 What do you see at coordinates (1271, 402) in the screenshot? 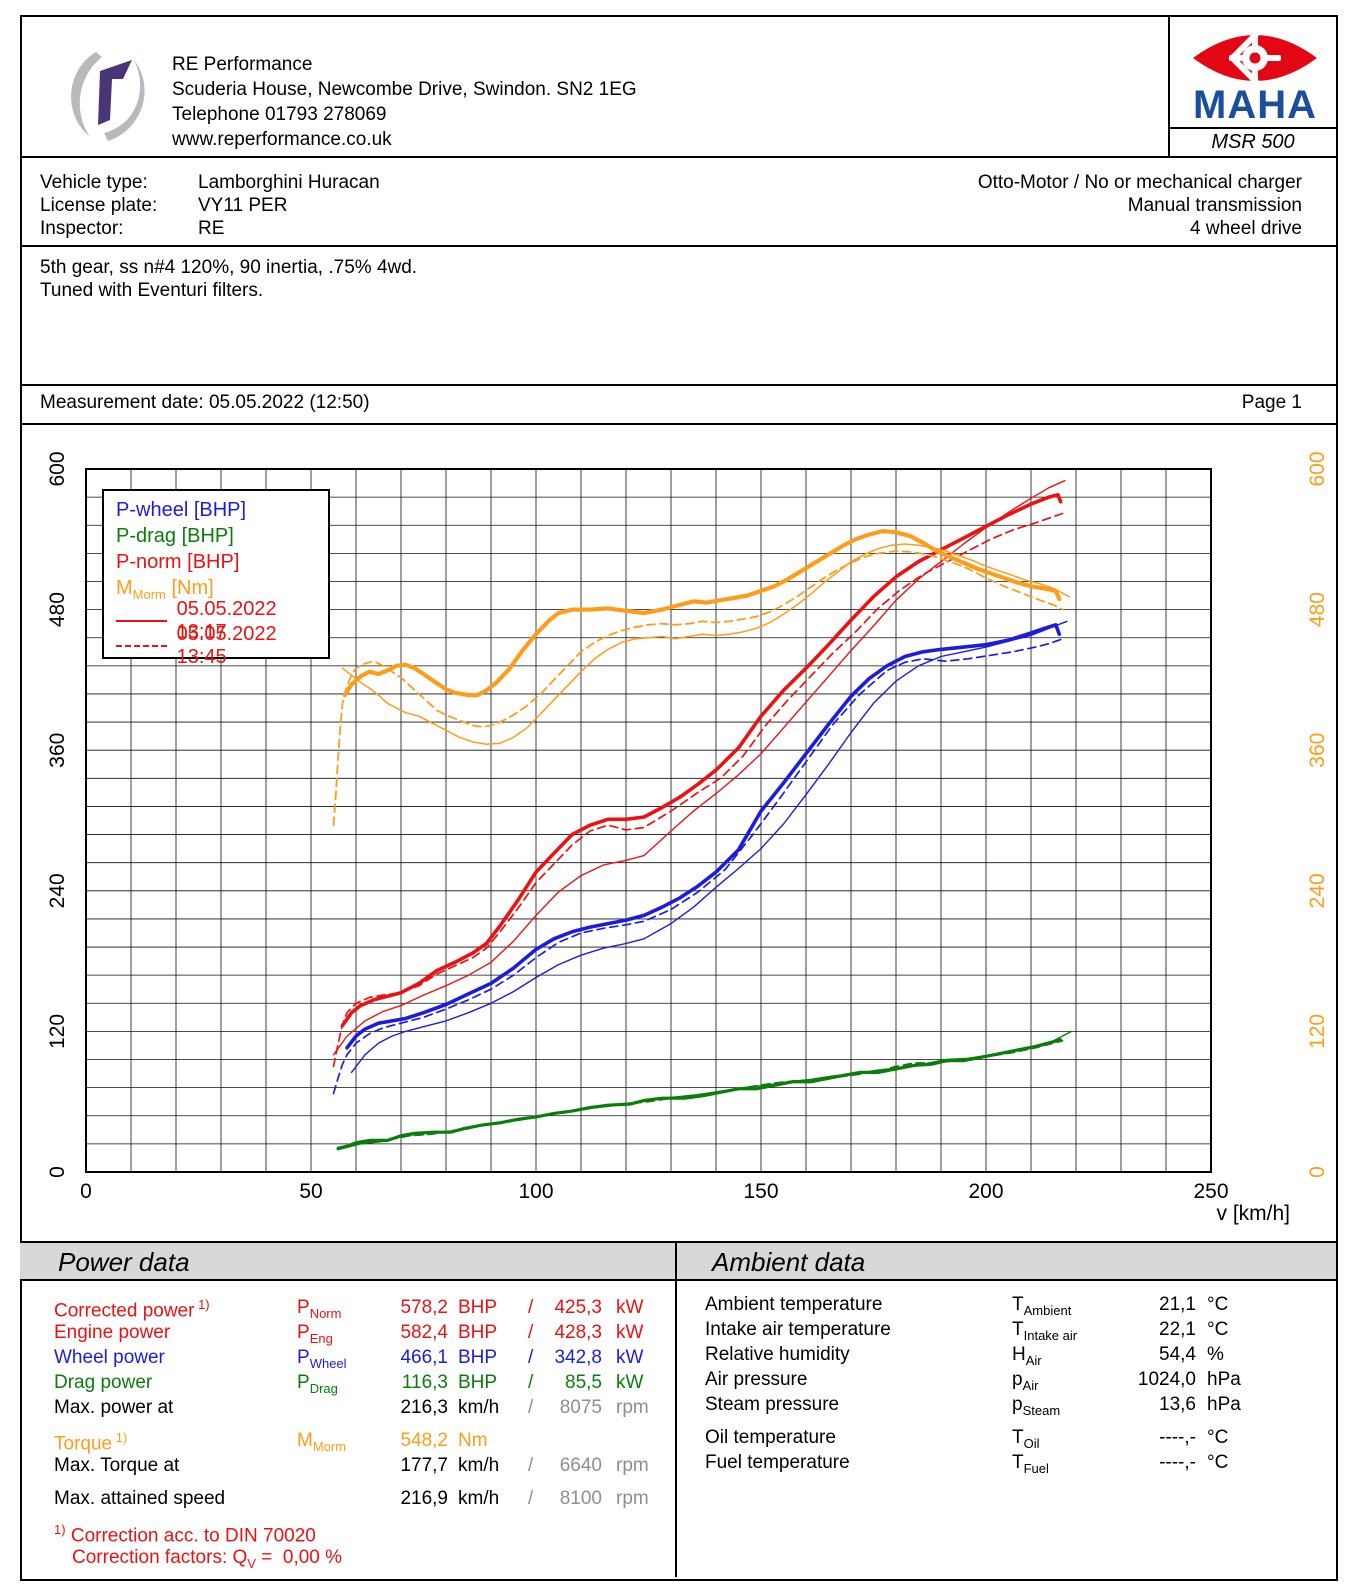
I see `page-number: Page 1` at bounding box center [1271, 402].